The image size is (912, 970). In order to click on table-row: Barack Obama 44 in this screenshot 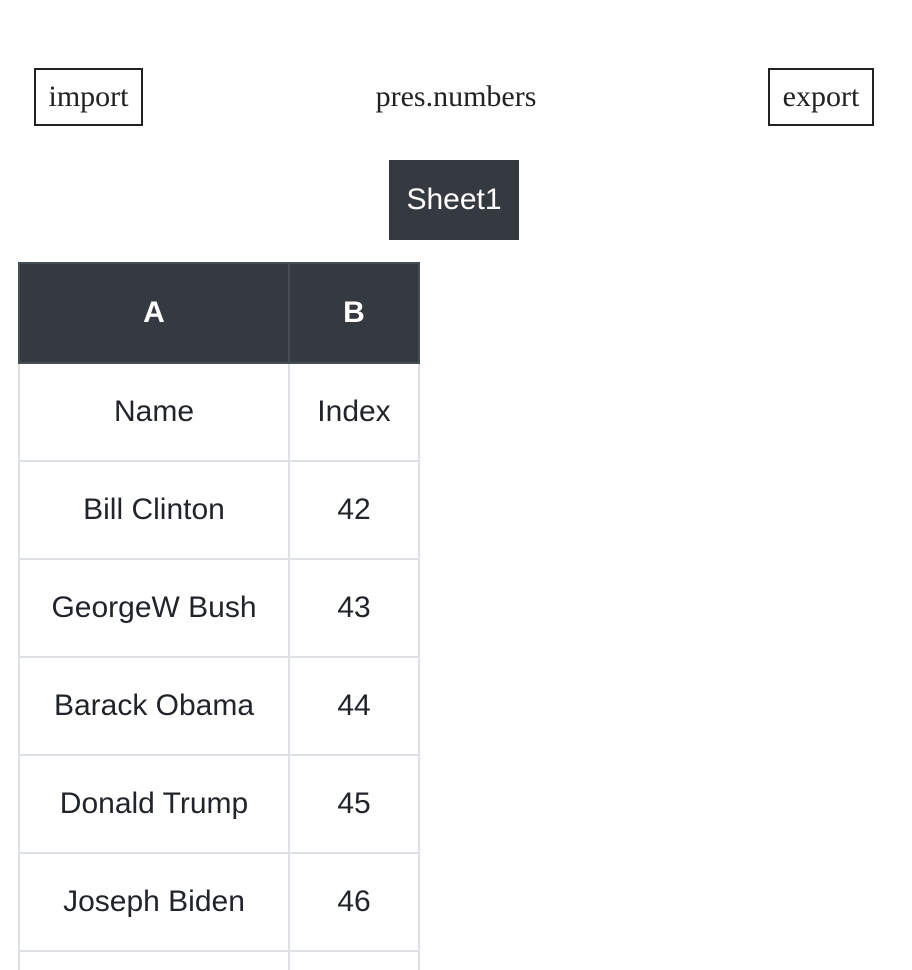, I will do `click(219, 706)`.